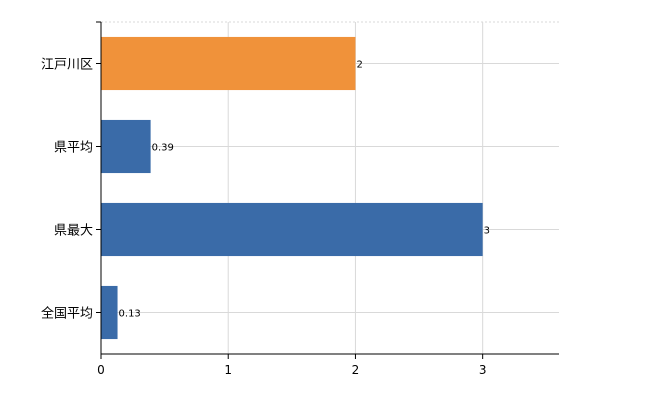 Image resolution: width=650 pixels, height=400 pixels. What do you see at coordinates (130, 314) in the screenshot?
I see `data-label-3: 0.13` at bounding box center [130, 314].